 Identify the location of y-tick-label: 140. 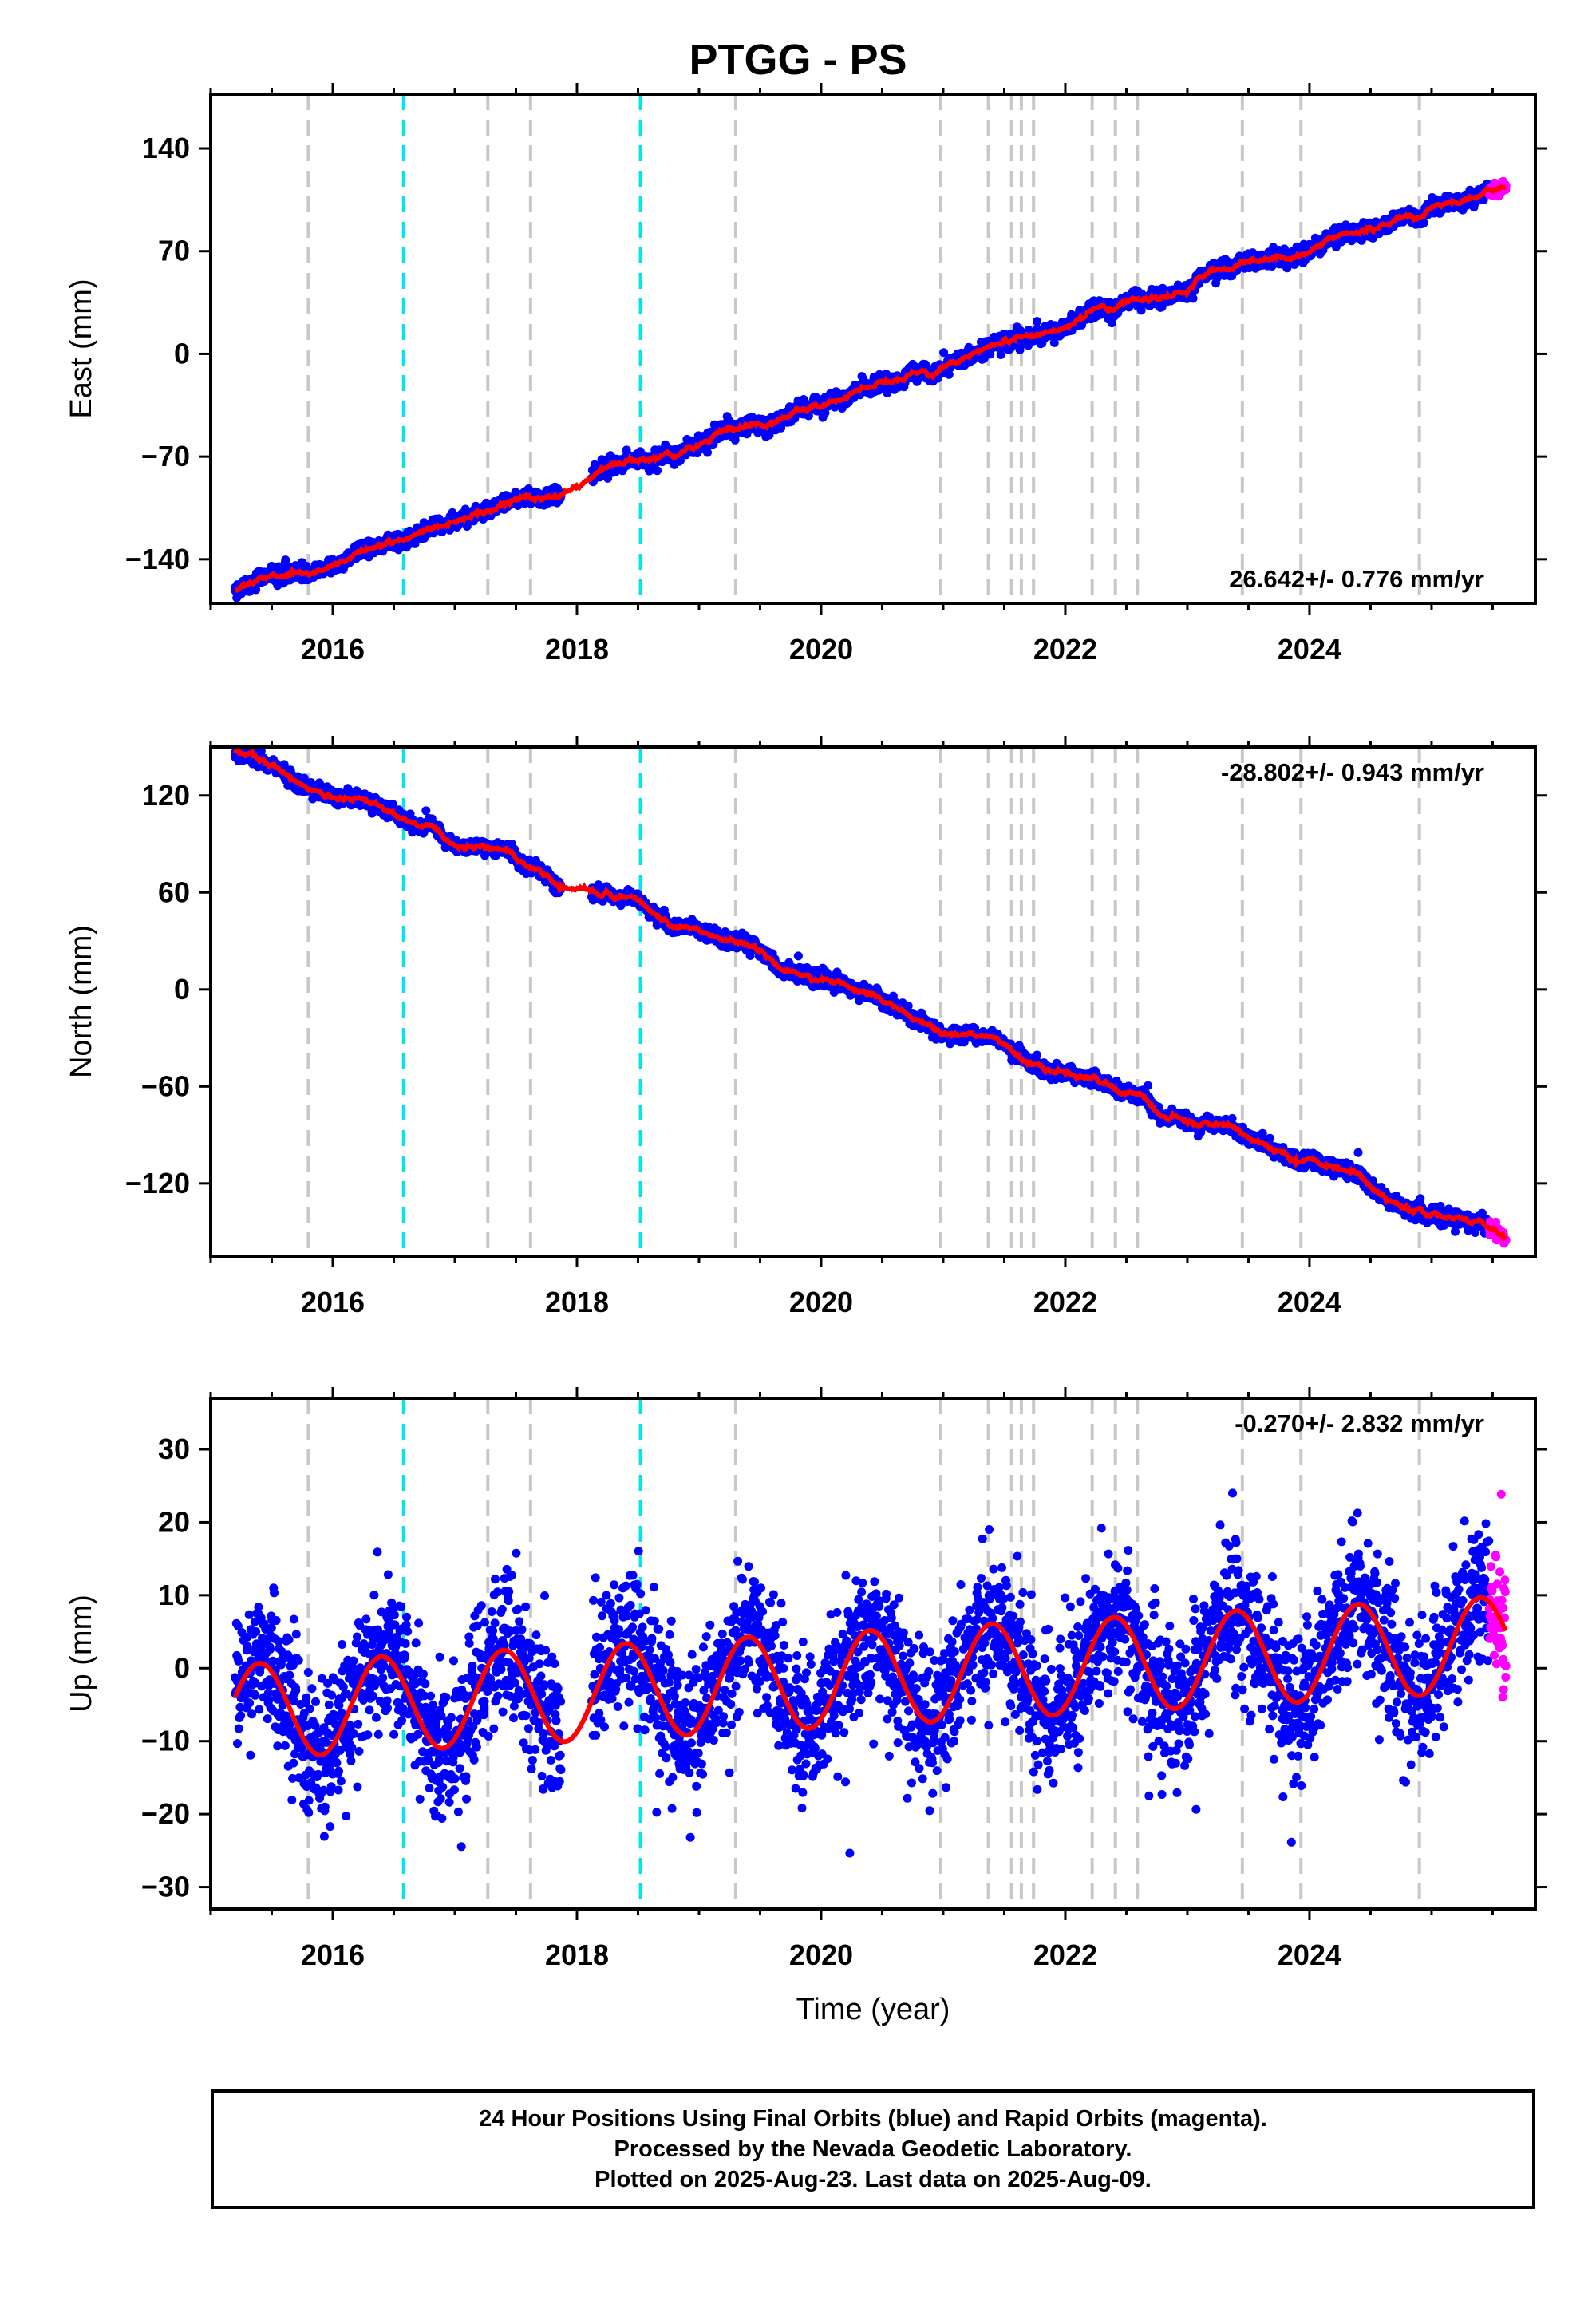
(166, 148).